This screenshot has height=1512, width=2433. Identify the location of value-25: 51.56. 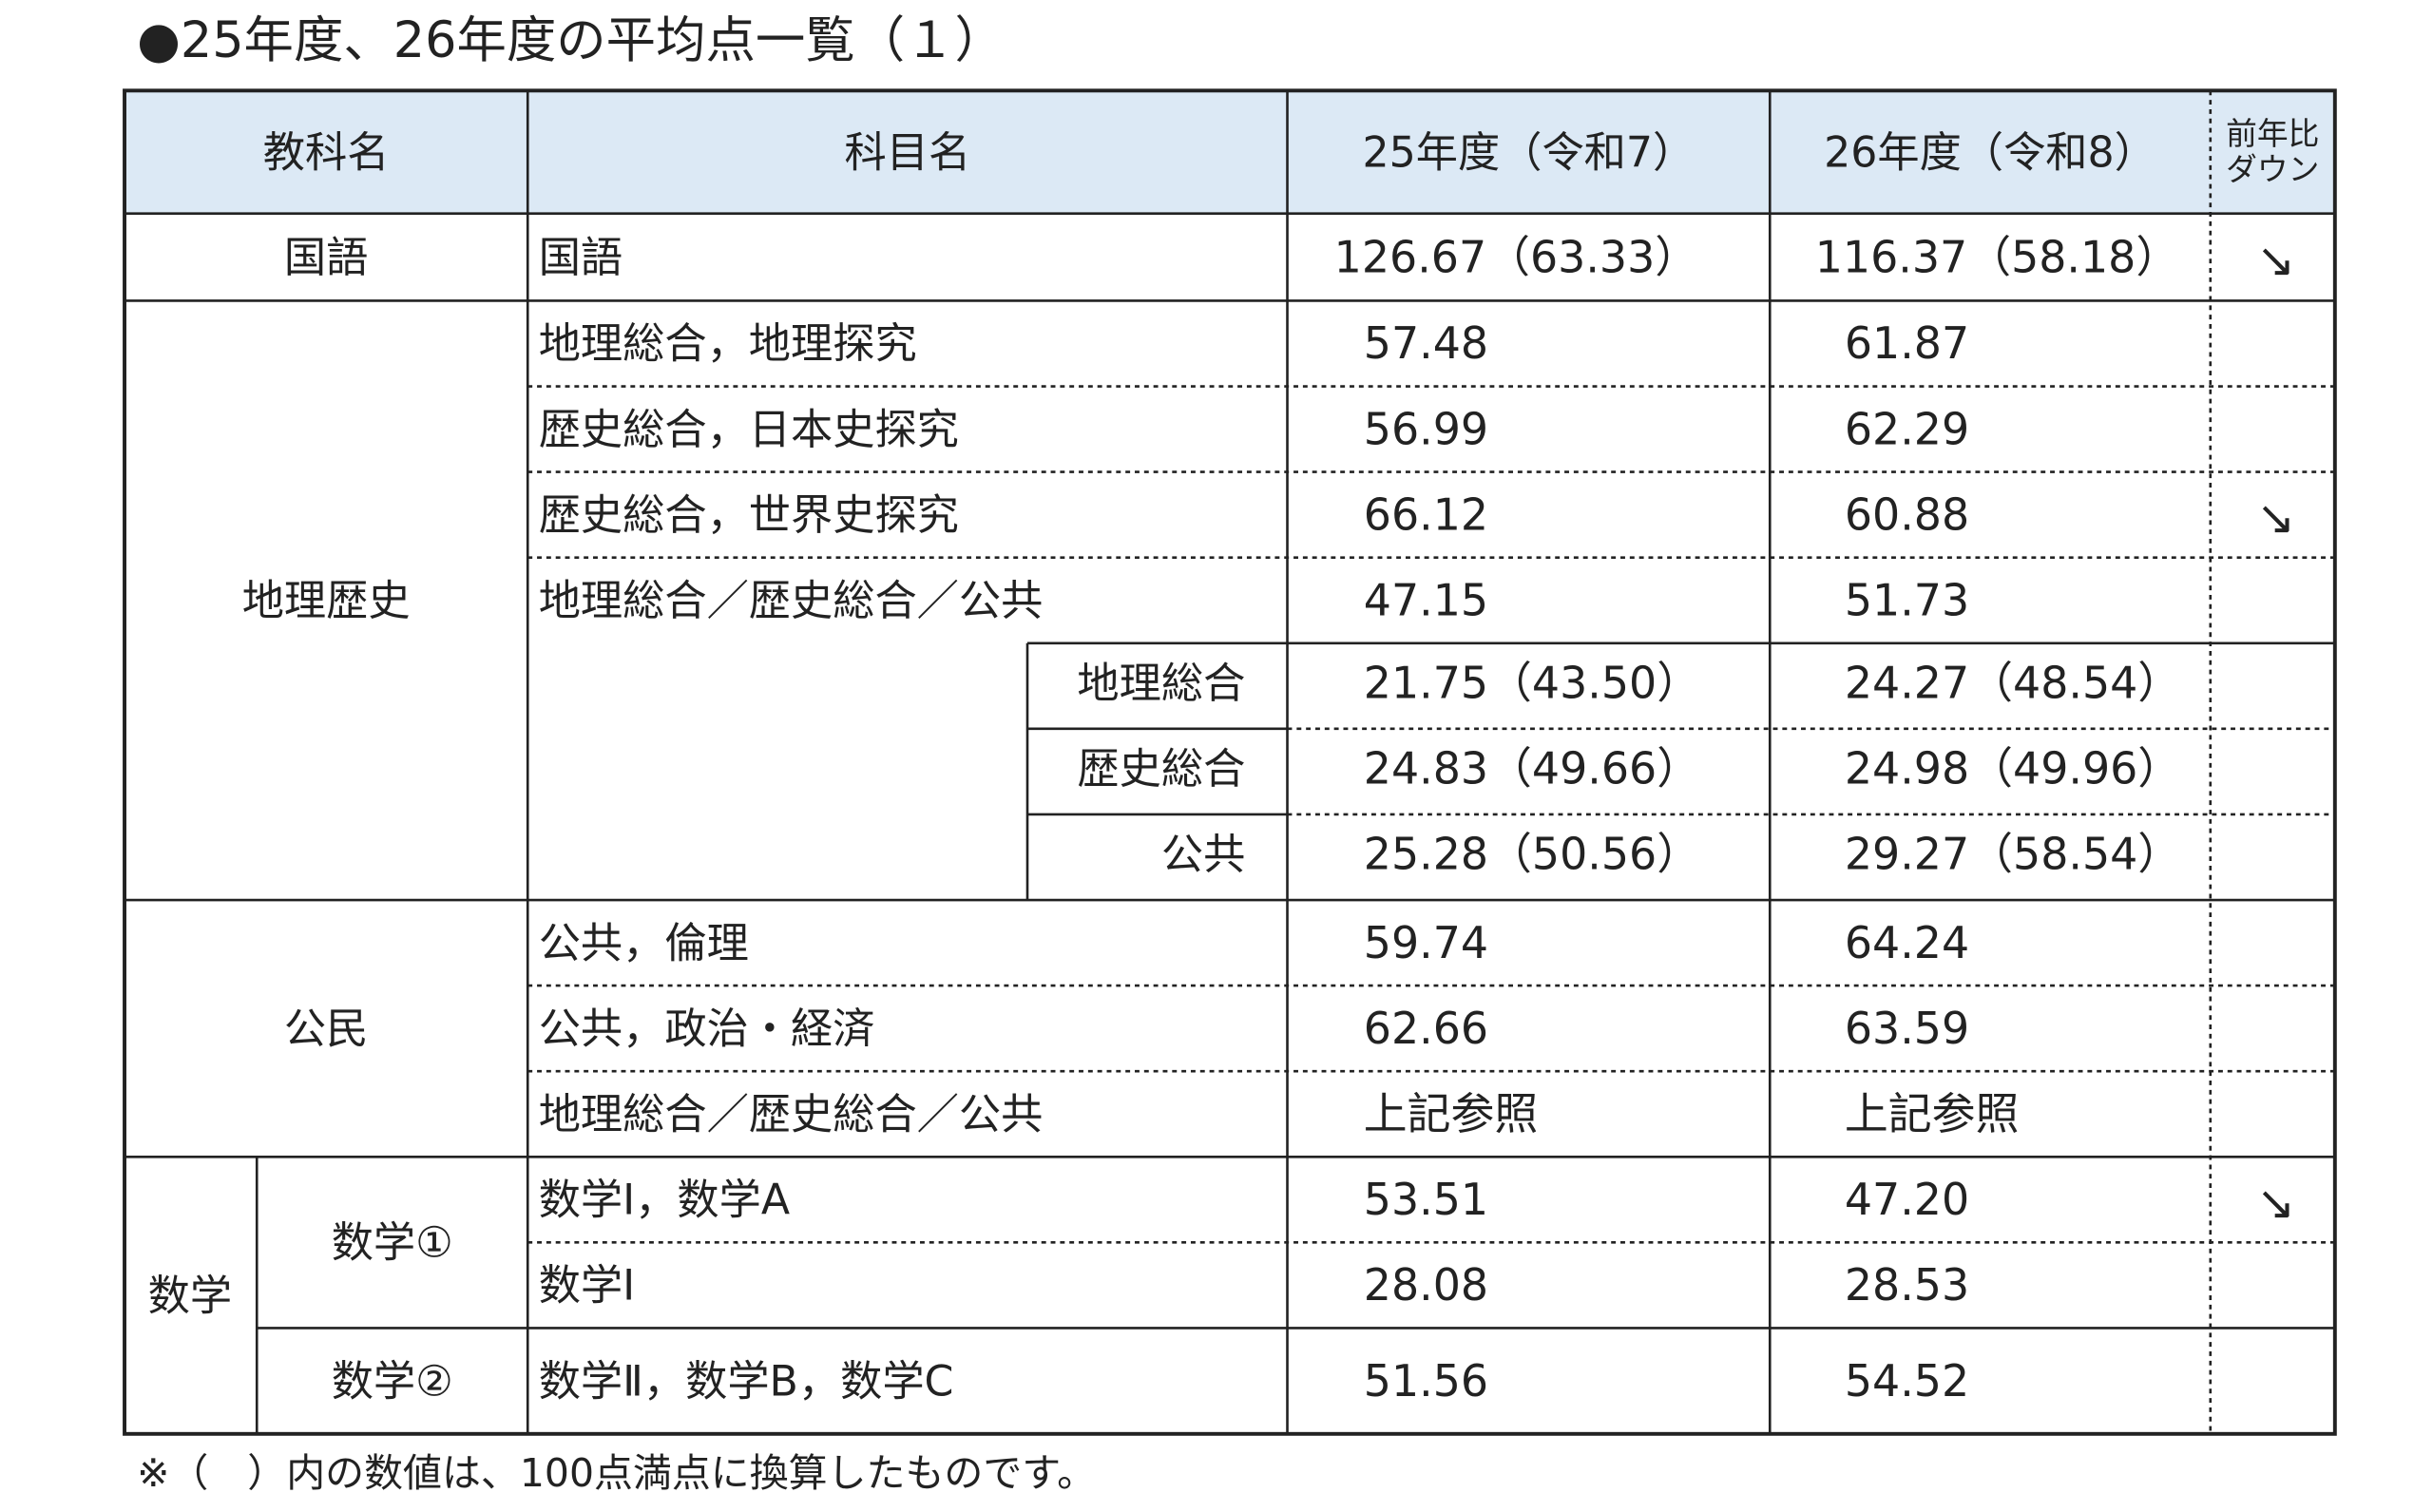
(1426, 1381).